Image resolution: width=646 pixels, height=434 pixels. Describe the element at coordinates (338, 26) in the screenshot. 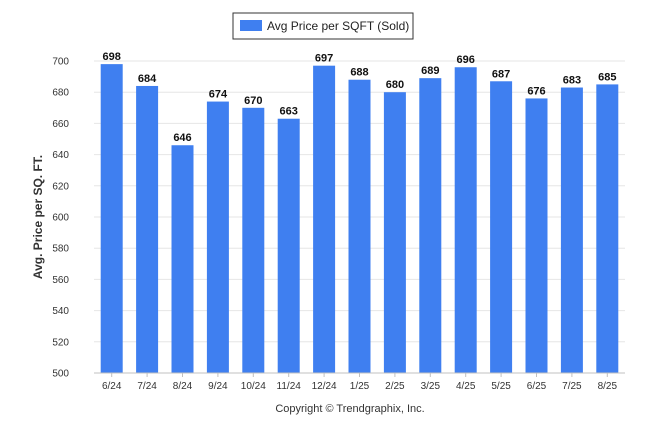

I see `legend-label: Avg Price per SQFT (Sold)` at that location.